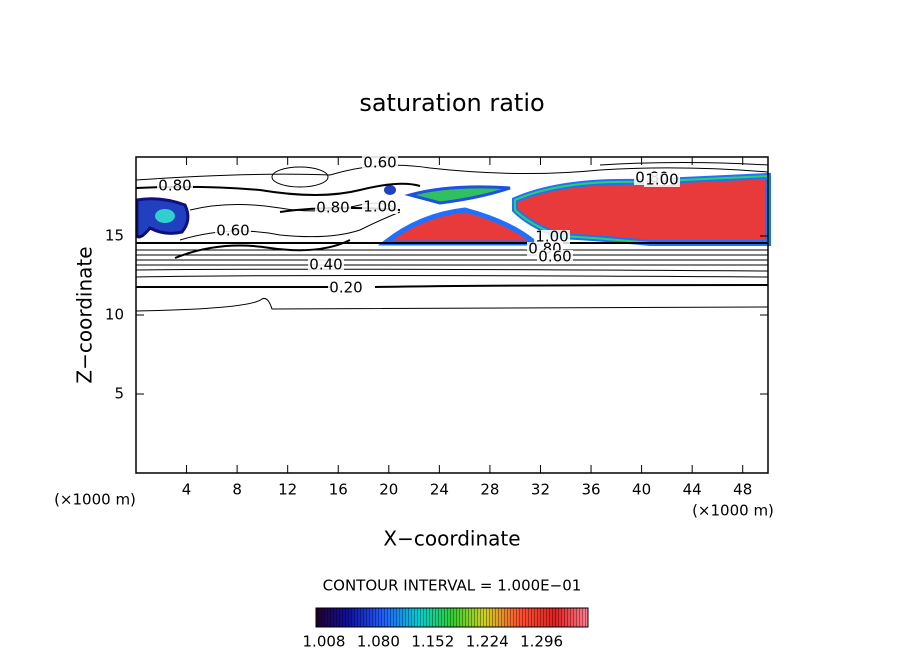  Describe the element at coordinates (114, 236) in the screenshot. I see `y-tick-label: 15` at that location.